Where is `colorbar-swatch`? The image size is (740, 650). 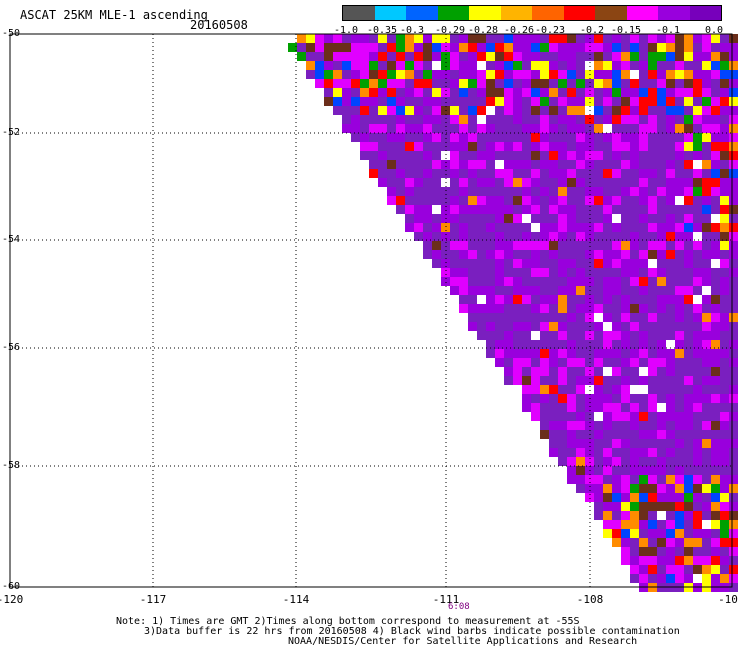
colorbar-swatch is located at coordinates (485, 13).